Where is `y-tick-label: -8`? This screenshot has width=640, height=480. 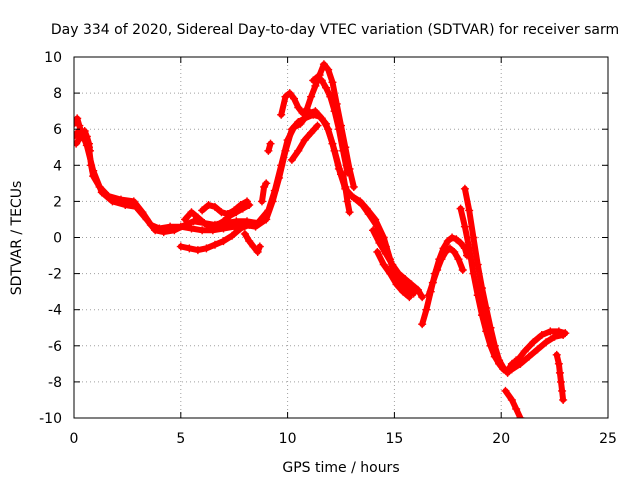 y-tick-label: -8 is located at coordinates (55, 383).